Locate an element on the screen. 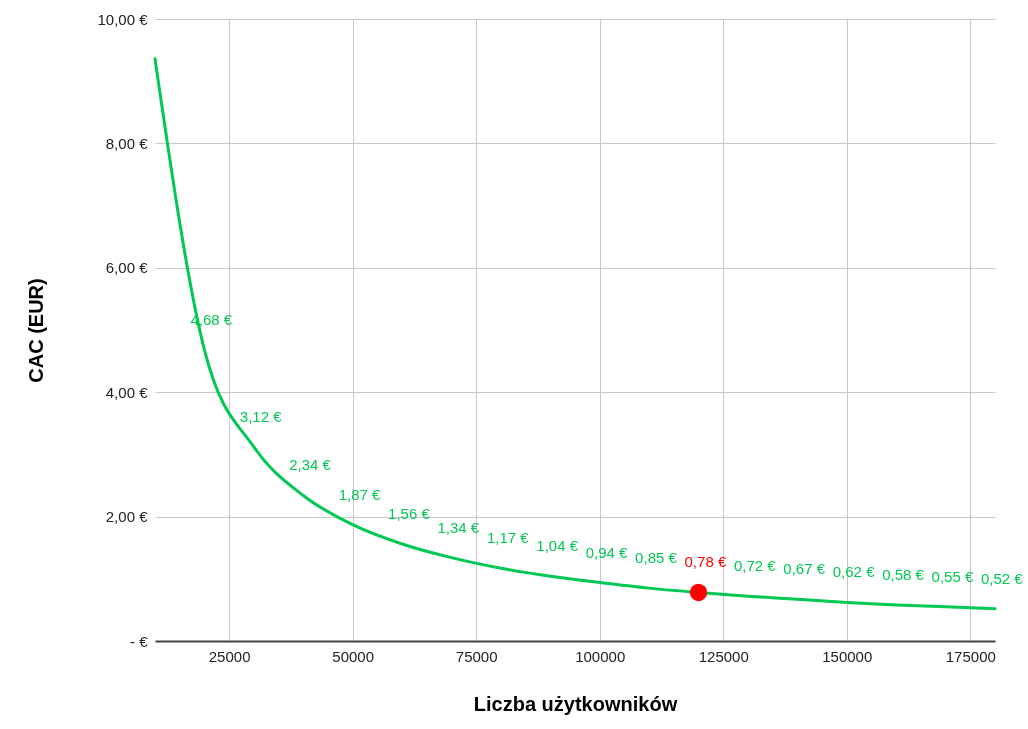  data-label: 0,78 € is located at coordinates (705, 562).